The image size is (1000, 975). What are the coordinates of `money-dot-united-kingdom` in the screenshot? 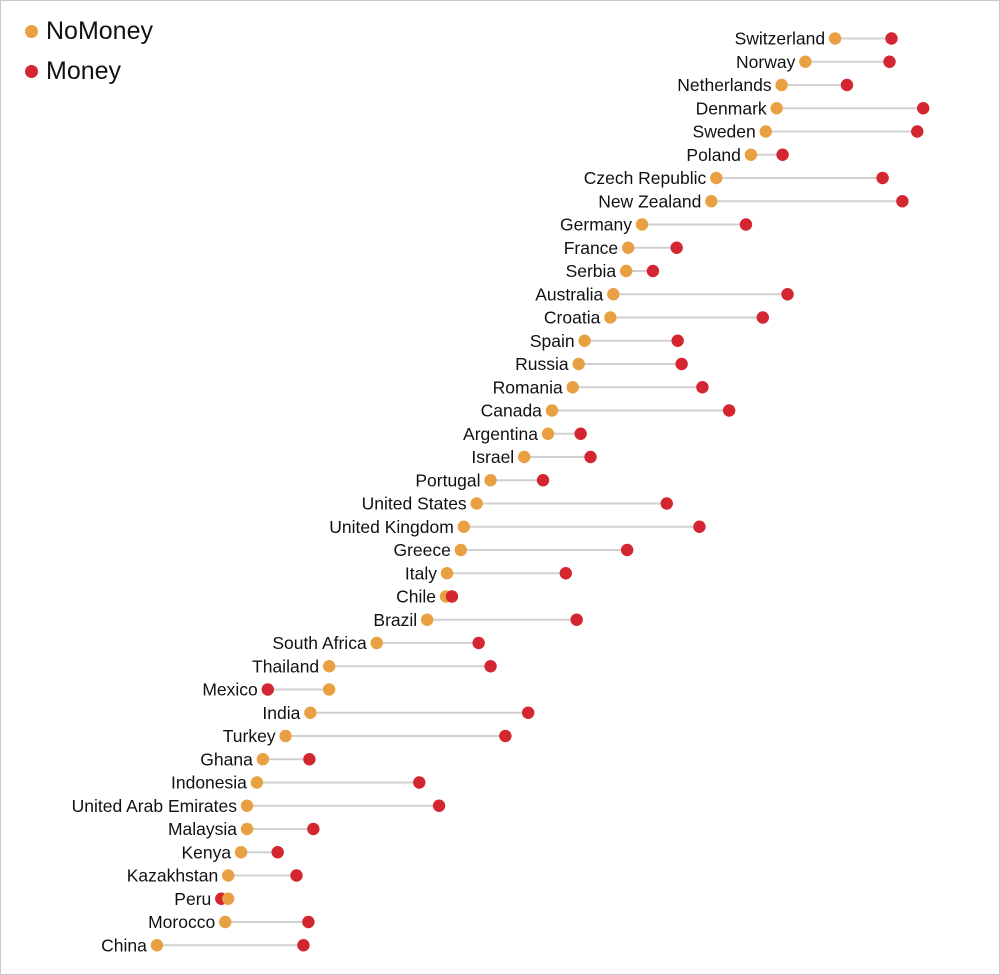 It's located at (699, 526).